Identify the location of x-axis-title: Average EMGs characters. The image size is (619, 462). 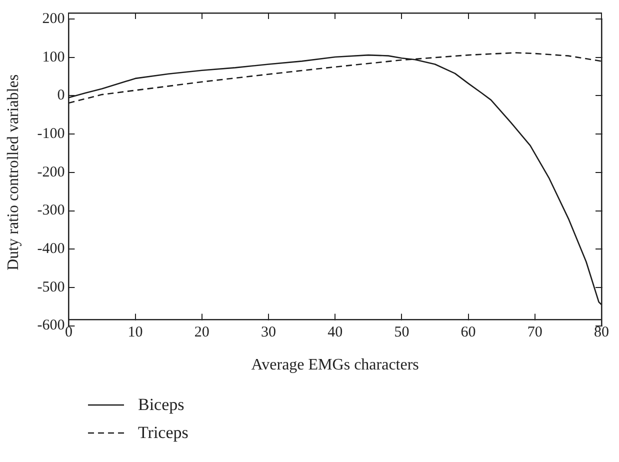
(335, 365).